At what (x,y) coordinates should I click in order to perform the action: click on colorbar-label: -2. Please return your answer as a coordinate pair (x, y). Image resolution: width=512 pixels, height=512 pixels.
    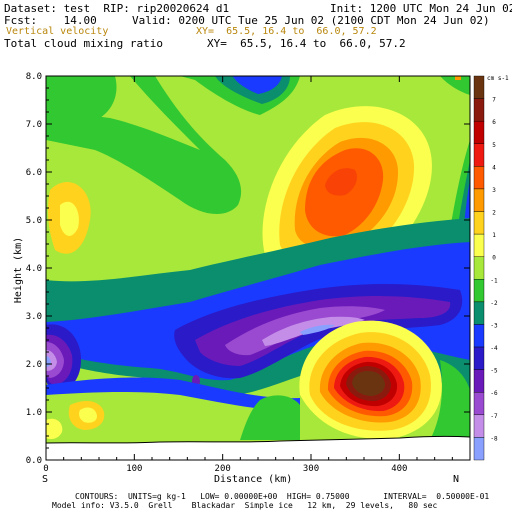
    Looking at the image, I should click on (494, 303).